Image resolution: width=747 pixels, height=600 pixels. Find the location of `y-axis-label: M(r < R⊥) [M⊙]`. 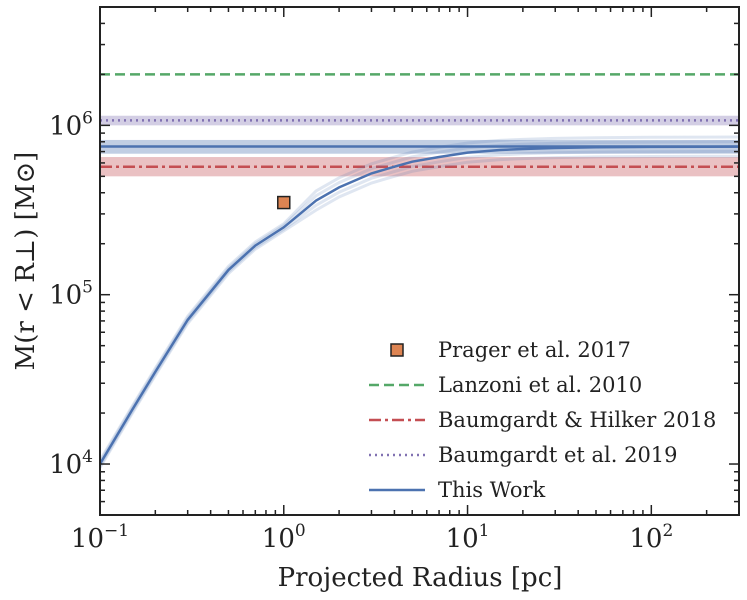

y-axis-label: M(r < R⊥) [M⊙] is located at coordinates (26, 261).